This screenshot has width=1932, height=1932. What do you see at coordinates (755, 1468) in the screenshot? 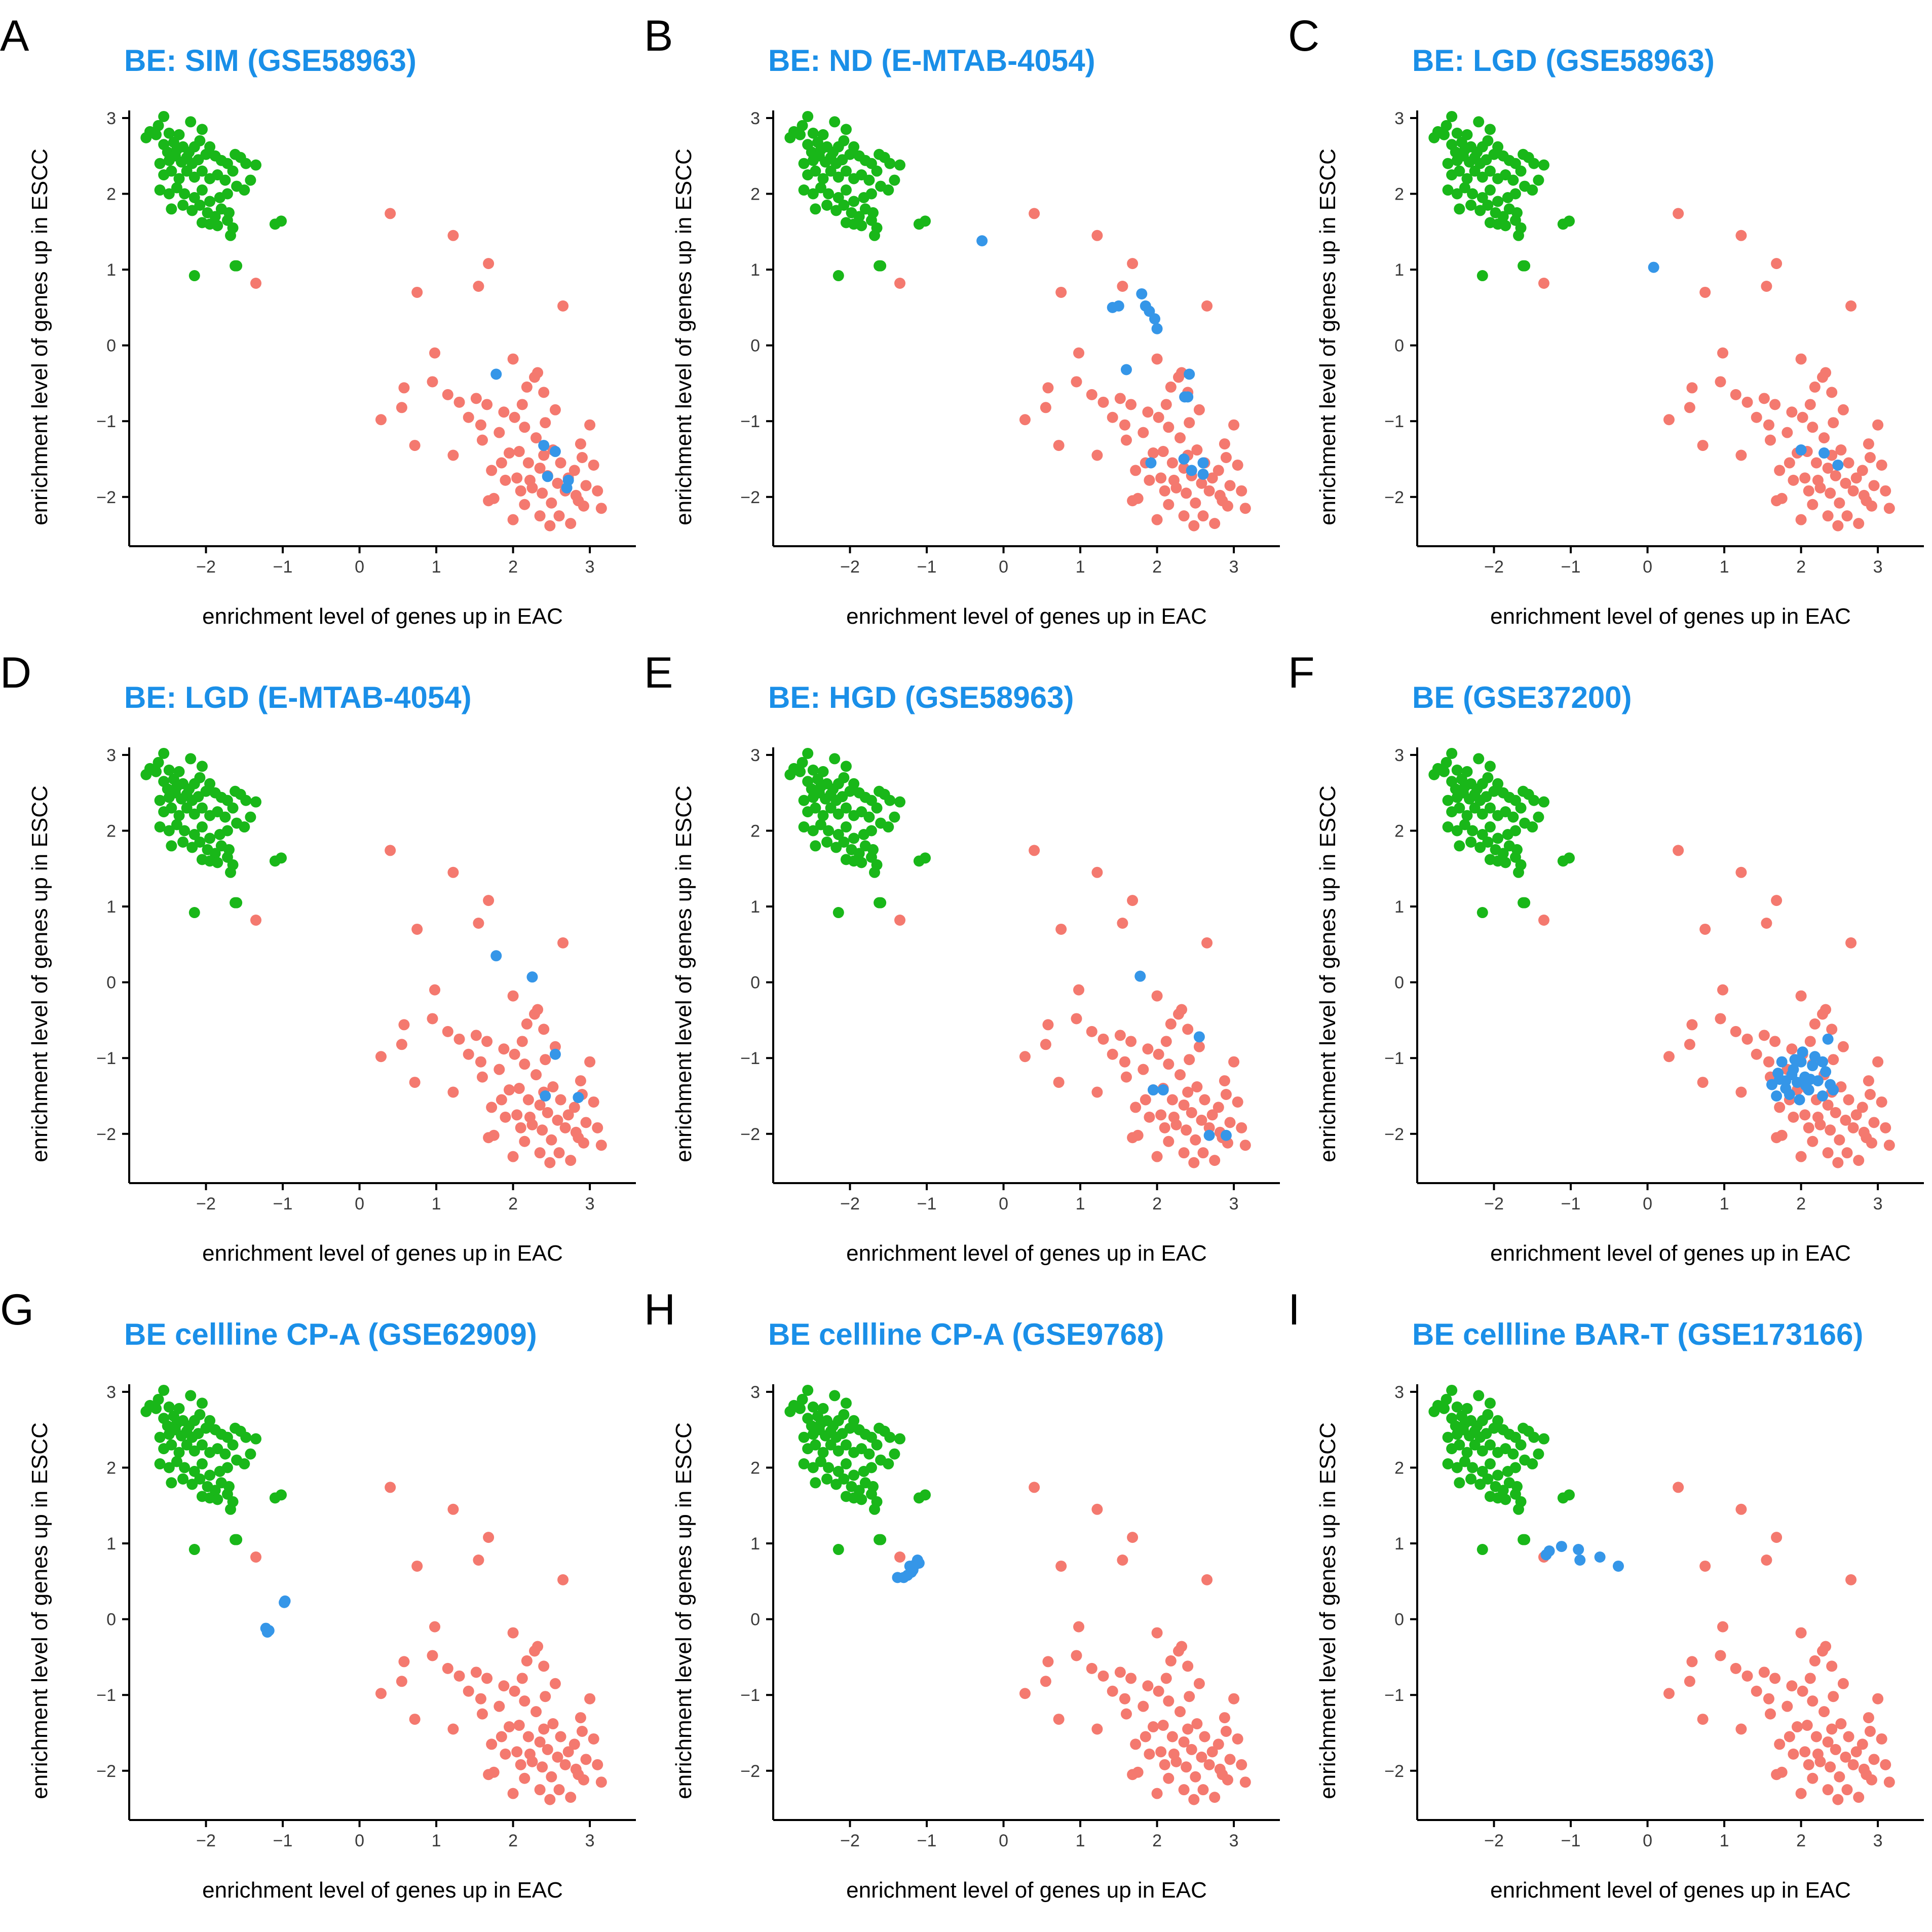
I see `y-tick-label: 2` at bounding box center [755, 1468].